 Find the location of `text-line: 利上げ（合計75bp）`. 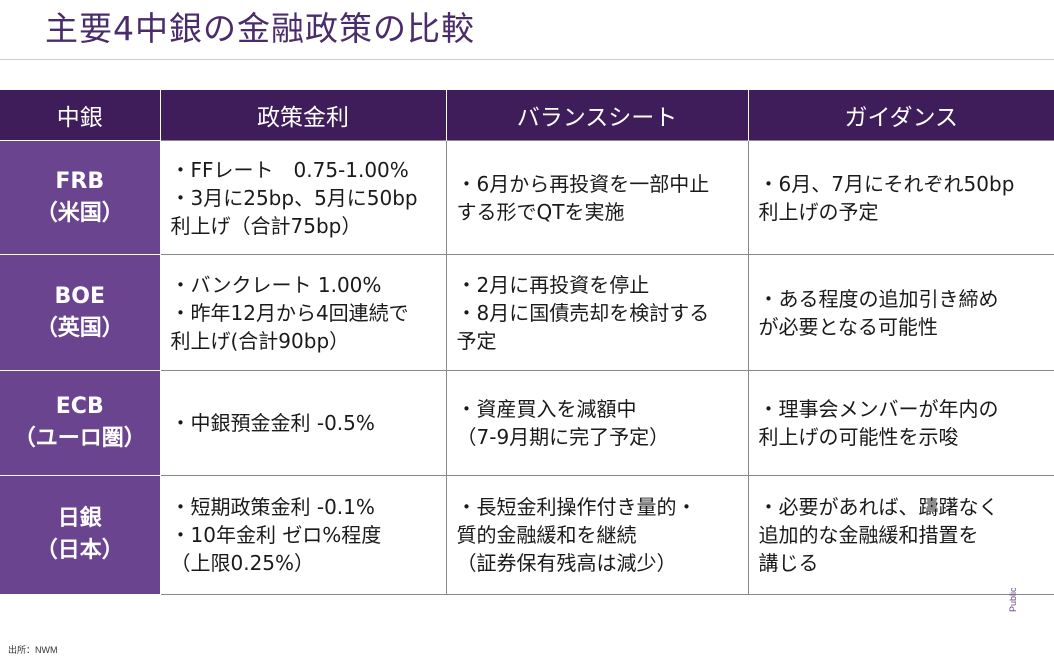

text-line: 利上げ（合計75bp） is located at coordinates (266, 225).